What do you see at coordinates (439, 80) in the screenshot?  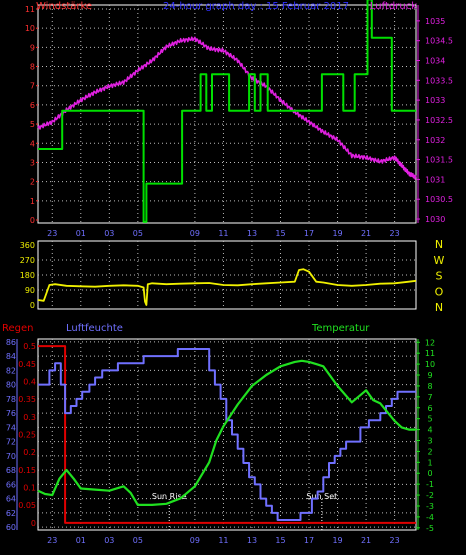 I see `pressure-tick-label: 1033.5` at bounding box center [439, 80].